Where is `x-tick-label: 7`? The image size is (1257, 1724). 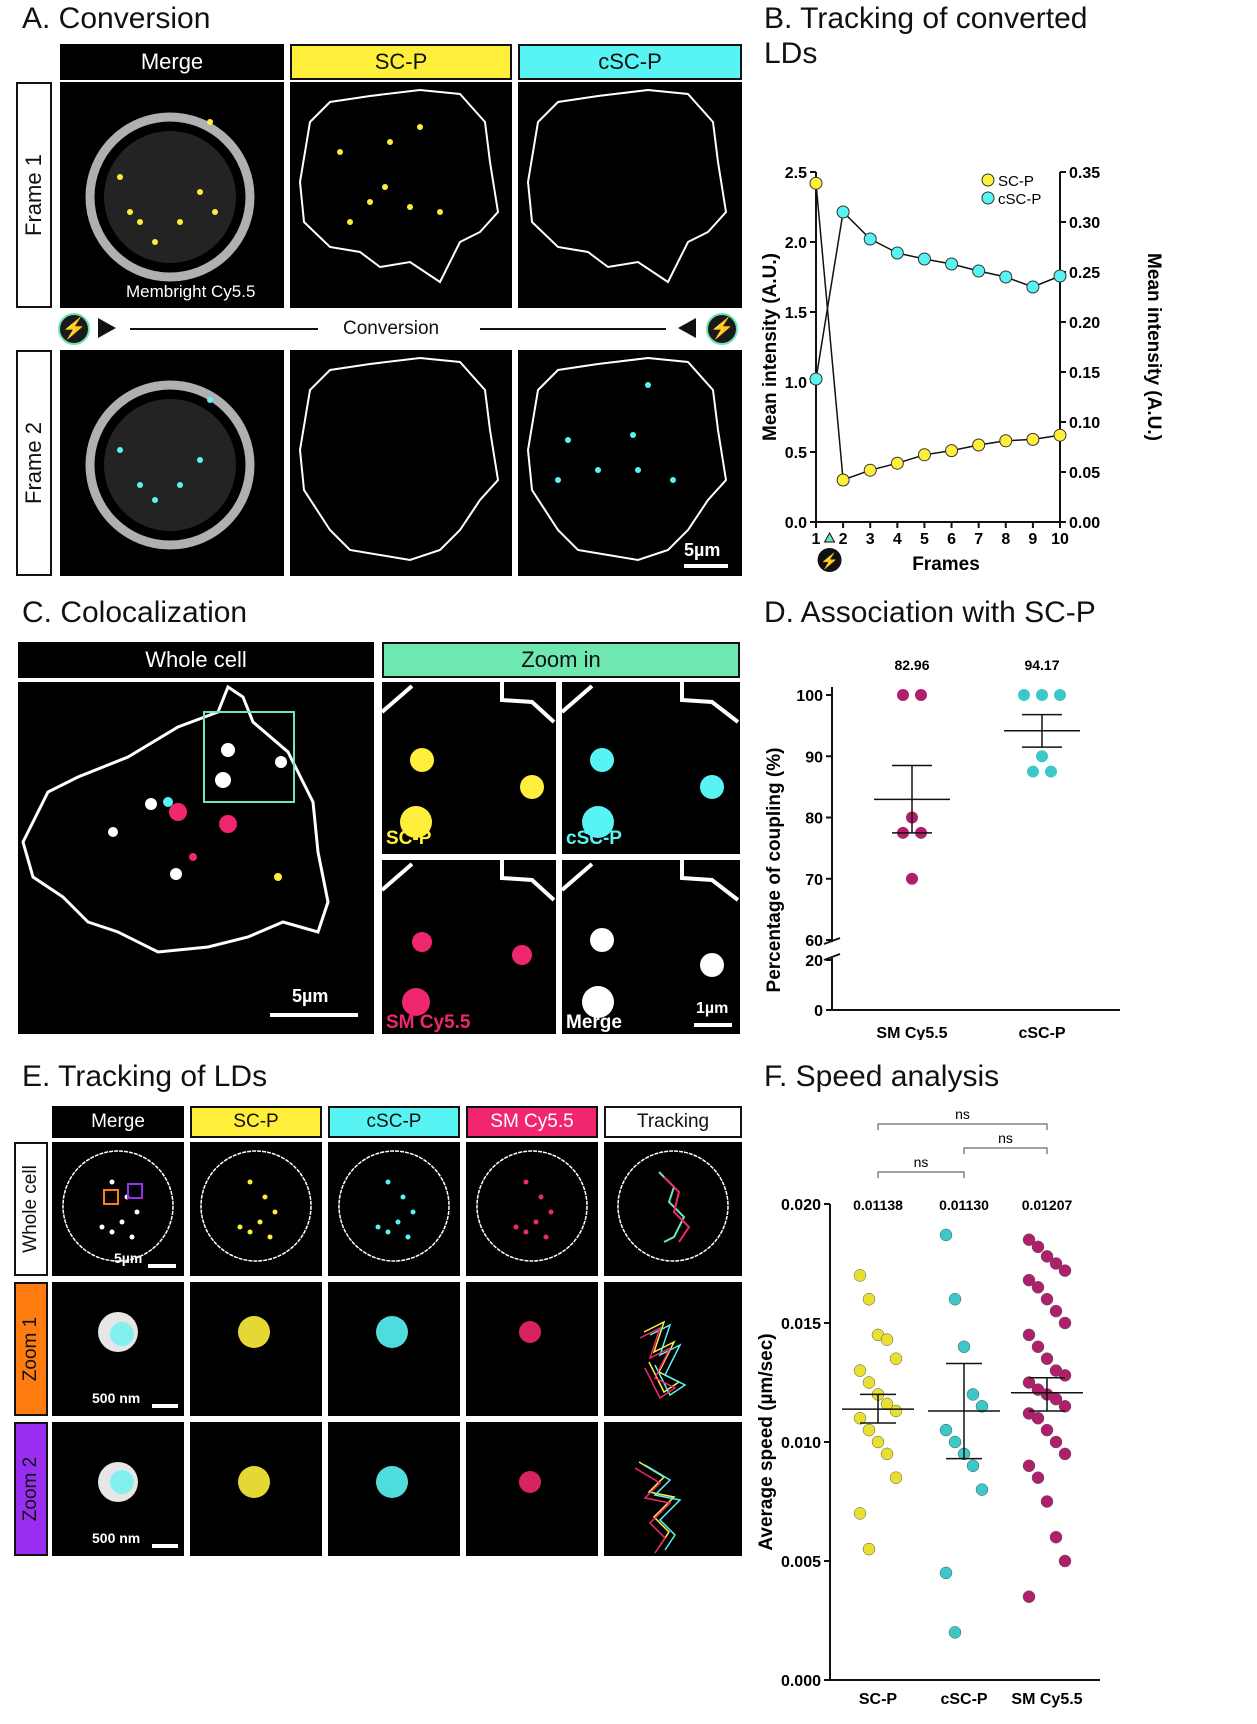
x-tick-label: 7 is located at coordinates (978, 539).